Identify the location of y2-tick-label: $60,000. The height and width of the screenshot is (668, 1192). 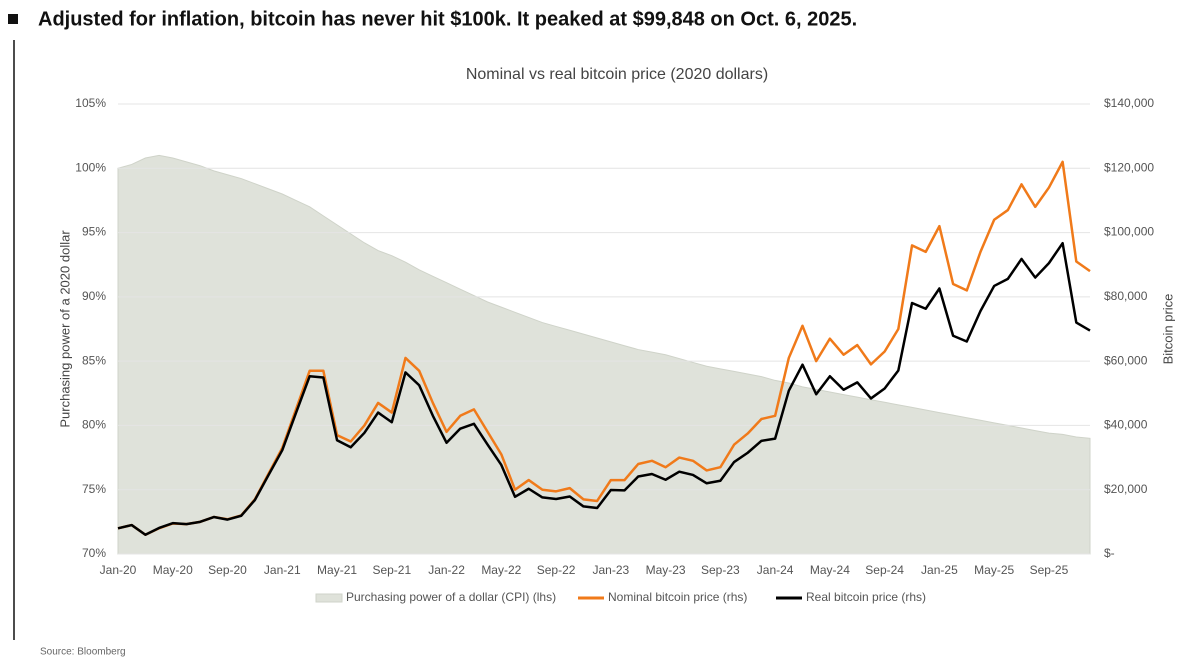
(1126, 360).